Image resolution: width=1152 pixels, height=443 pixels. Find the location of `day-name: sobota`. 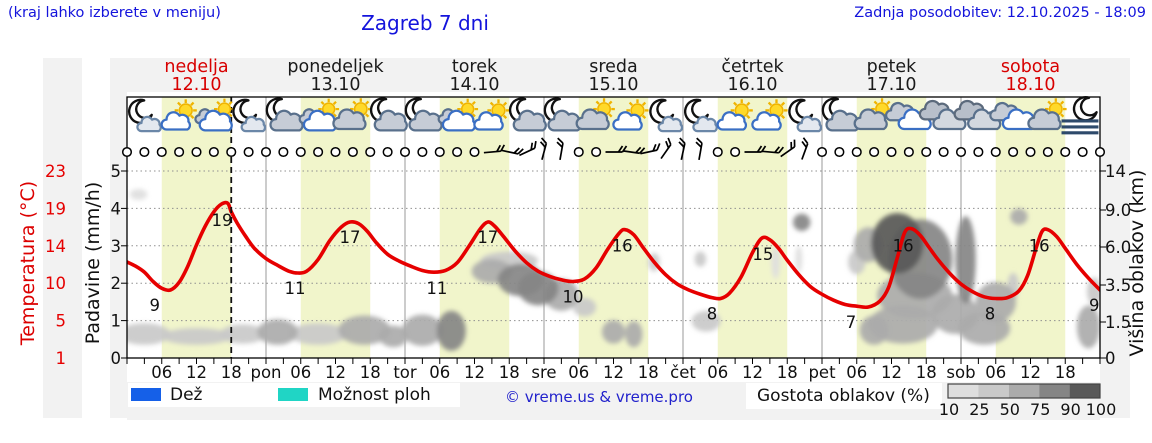

day-name: sobota is located at coordinates (1030, 67).